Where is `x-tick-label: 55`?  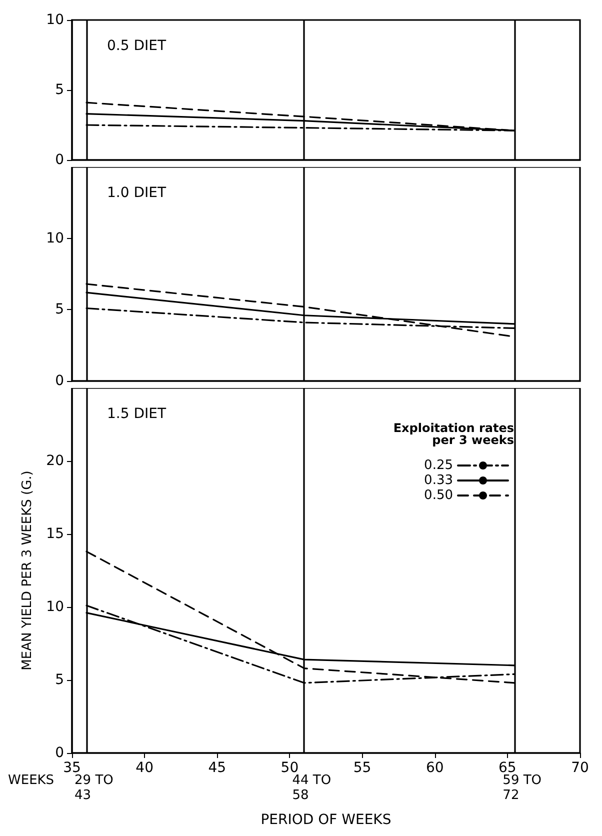
x-tick-label: 55 is located at coordinates (362, 768).